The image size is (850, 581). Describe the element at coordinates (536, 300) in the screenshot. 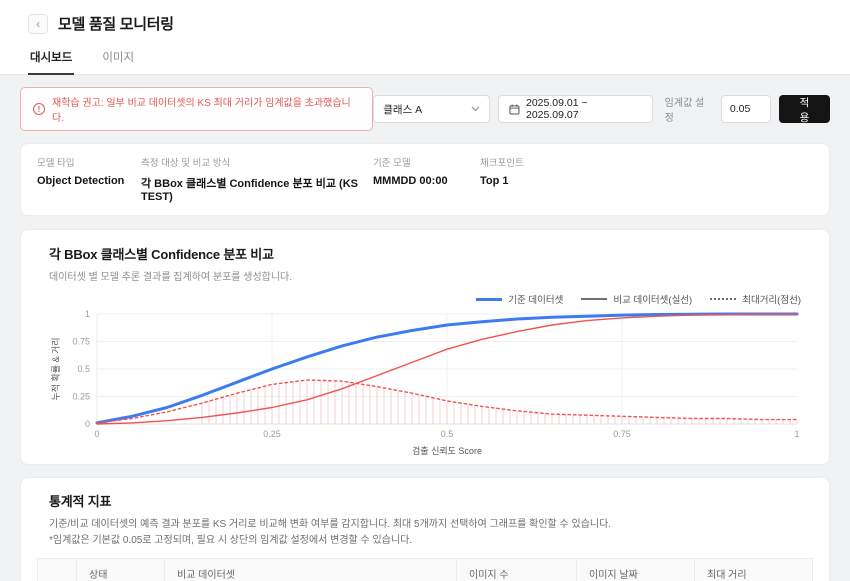

I see `legend-label: 기준 데이터셋` at that location.